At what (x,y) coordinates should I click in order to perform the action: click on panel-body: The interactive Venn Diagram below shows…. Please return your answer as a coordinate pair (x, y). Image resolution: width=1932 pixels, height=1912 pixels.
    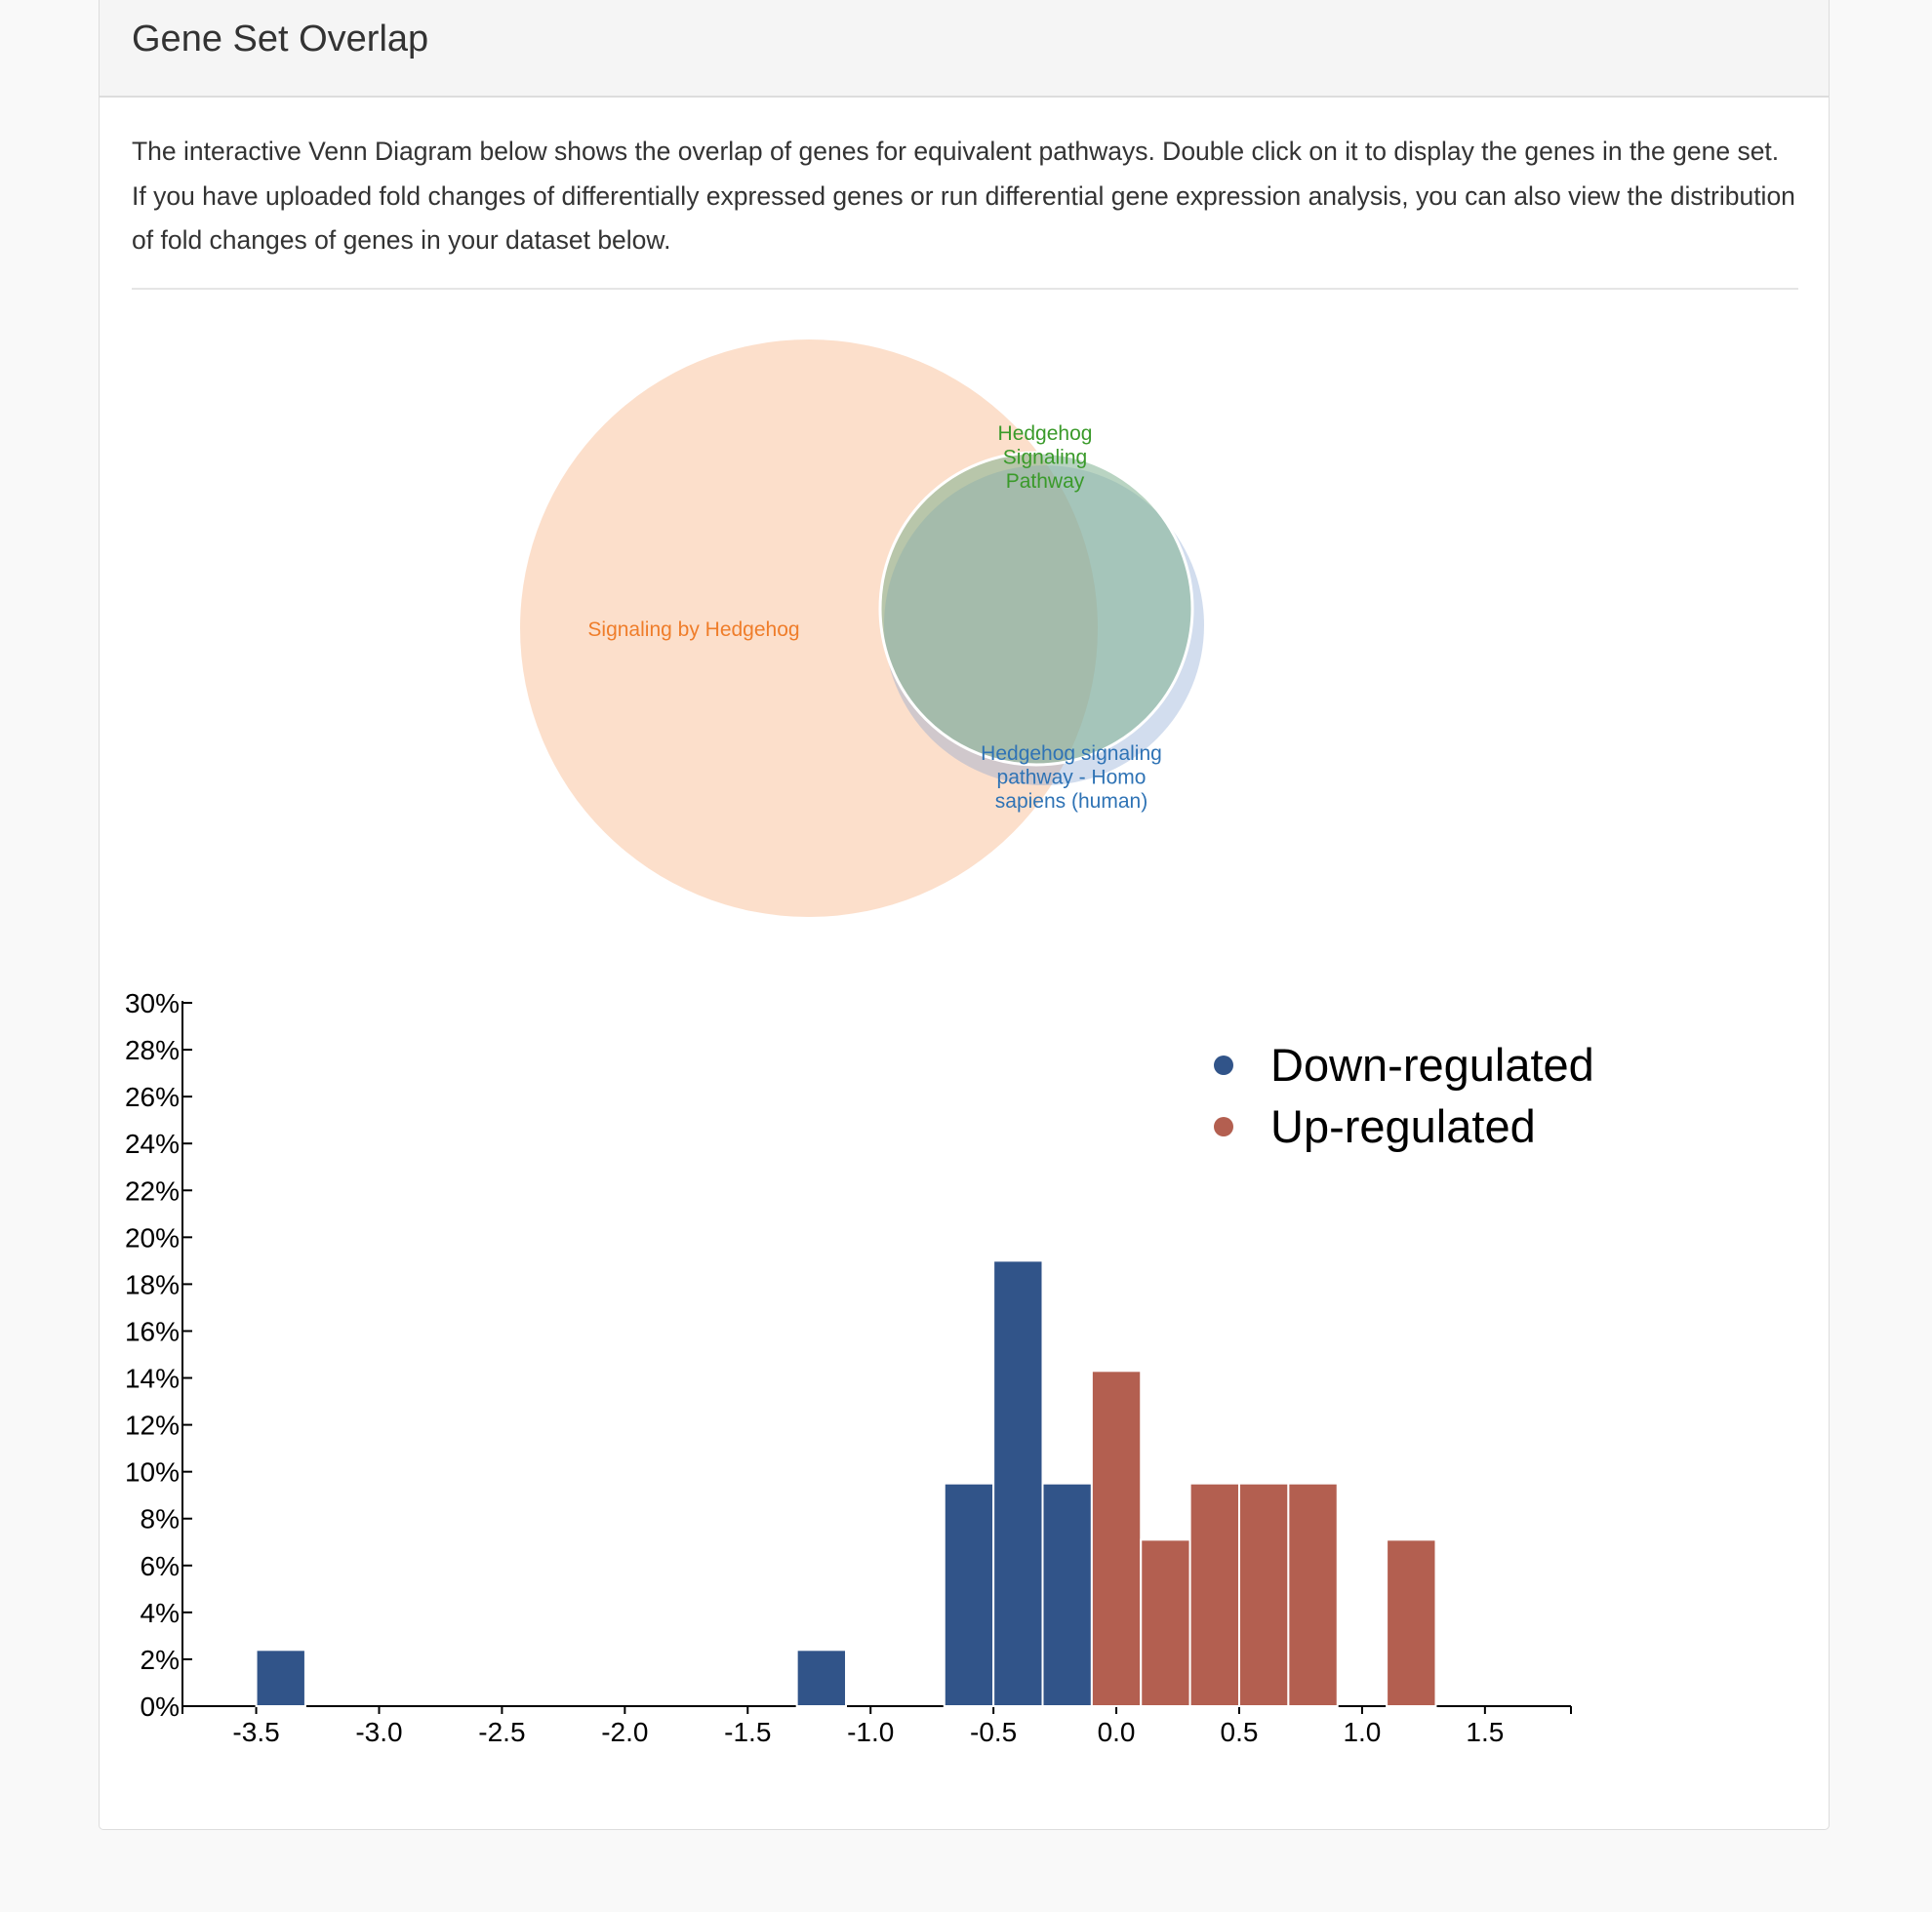
    Looking at the image, I should click on (964, 194).